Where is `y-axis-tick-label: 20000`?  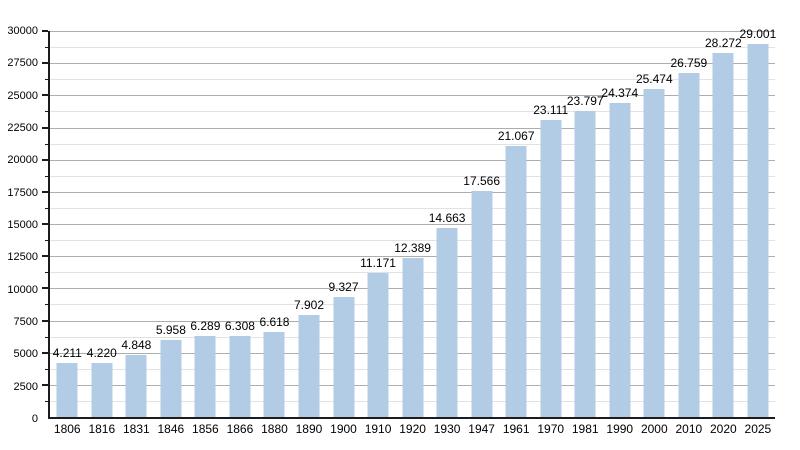 y-axis-tick-label: 20000 is located at coordinates (22, 160).